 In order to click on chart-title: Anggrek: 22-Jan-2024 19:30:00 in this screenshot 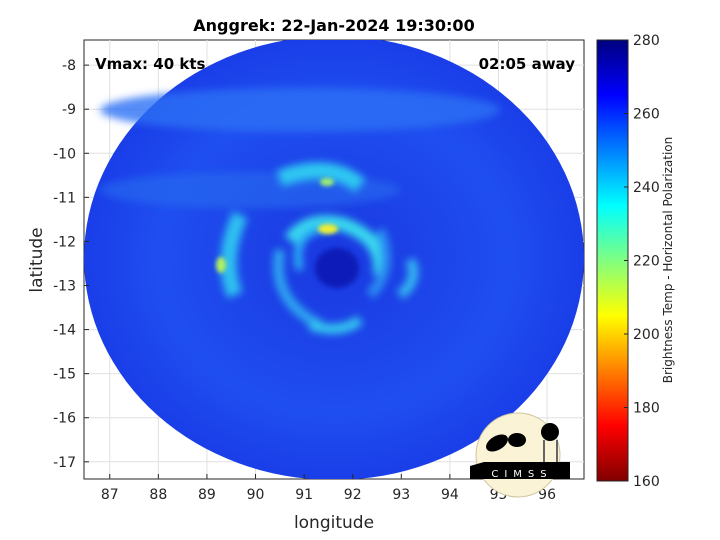, I will do `click(333, 25)`.